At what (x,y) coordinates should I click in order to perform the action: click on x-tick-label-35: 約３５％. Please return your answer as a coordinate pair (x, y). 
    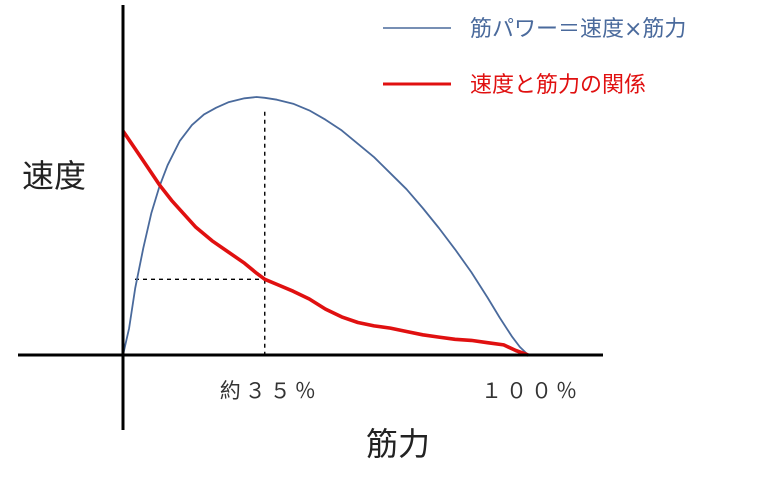
    Looking at the image, I should click on (270, 391).